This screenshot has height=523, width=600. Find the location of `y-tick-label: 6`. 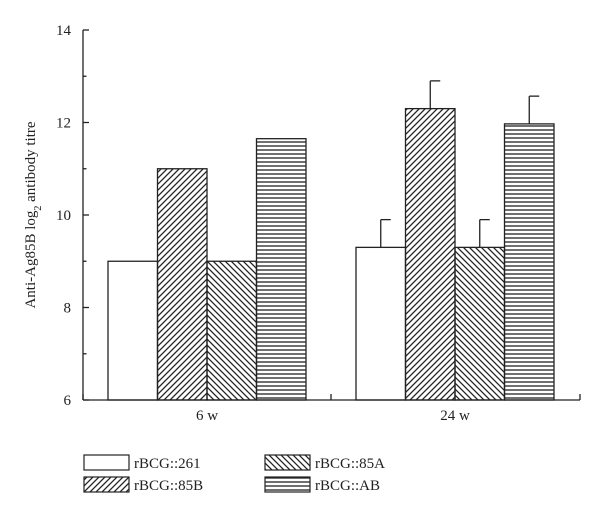

y-tick-label: 6 is located at coordinates (68, 401).